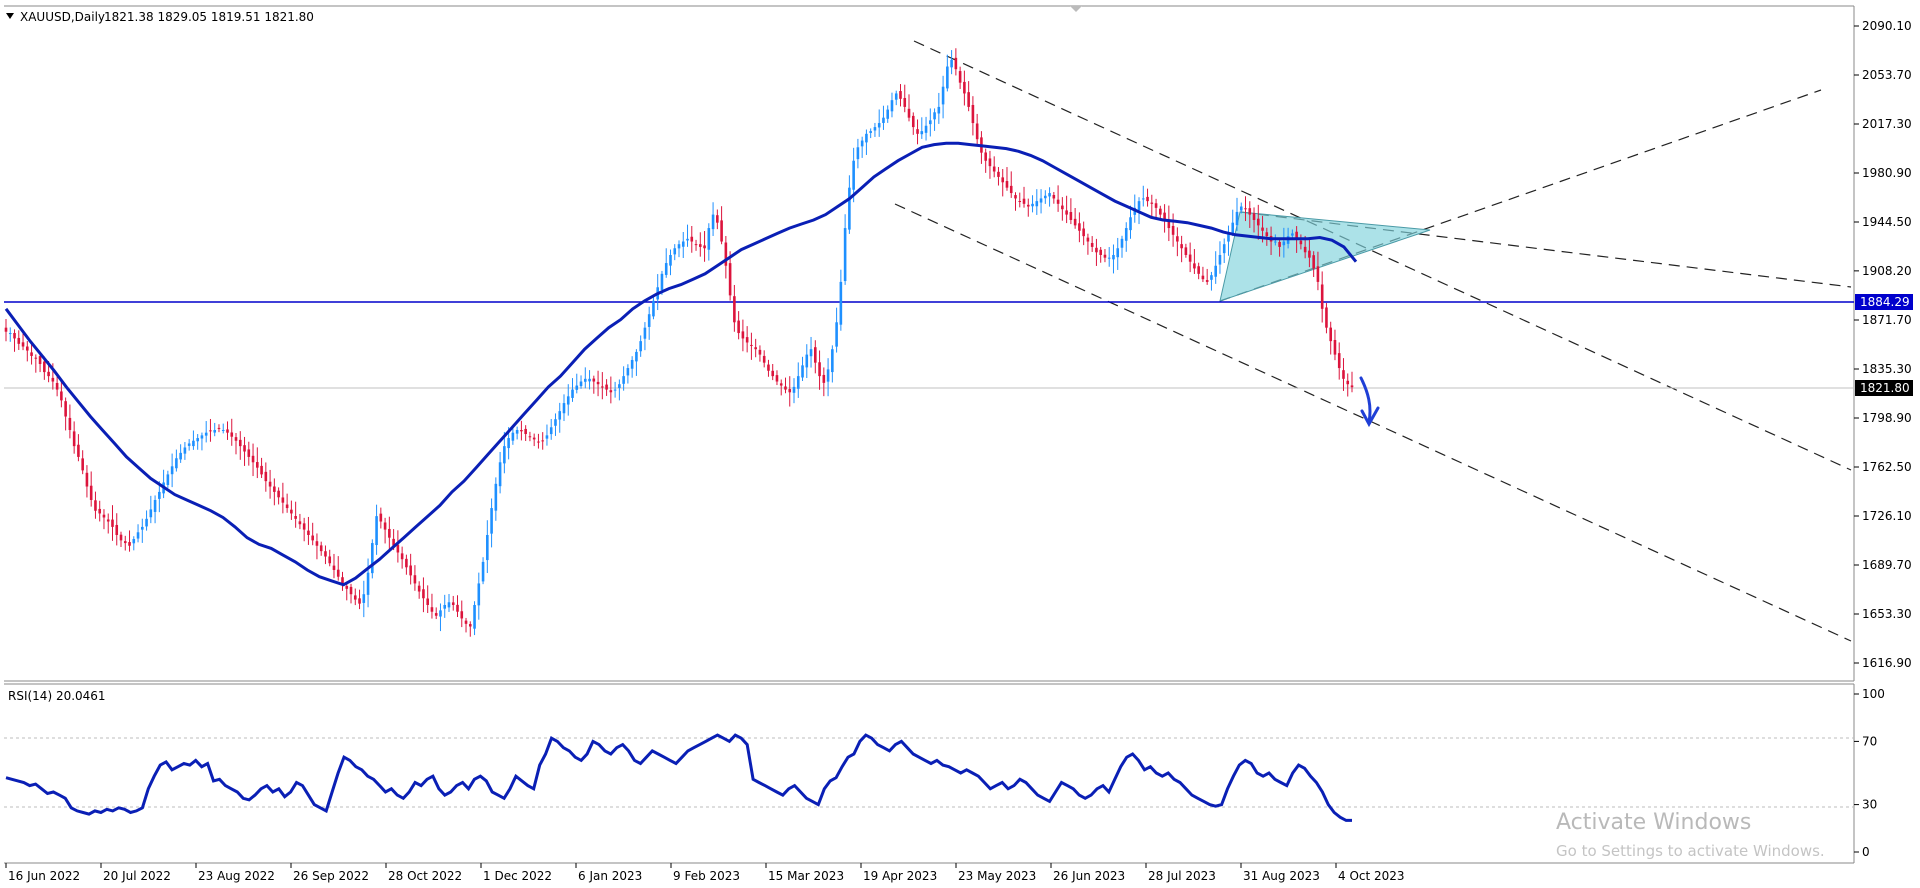 This screenshot has width=1920, height=888. What do you see at coordinates (1369, 402) in the screenshot?
I see `down-arrow-annotation` at bounding box center [1369, 402].